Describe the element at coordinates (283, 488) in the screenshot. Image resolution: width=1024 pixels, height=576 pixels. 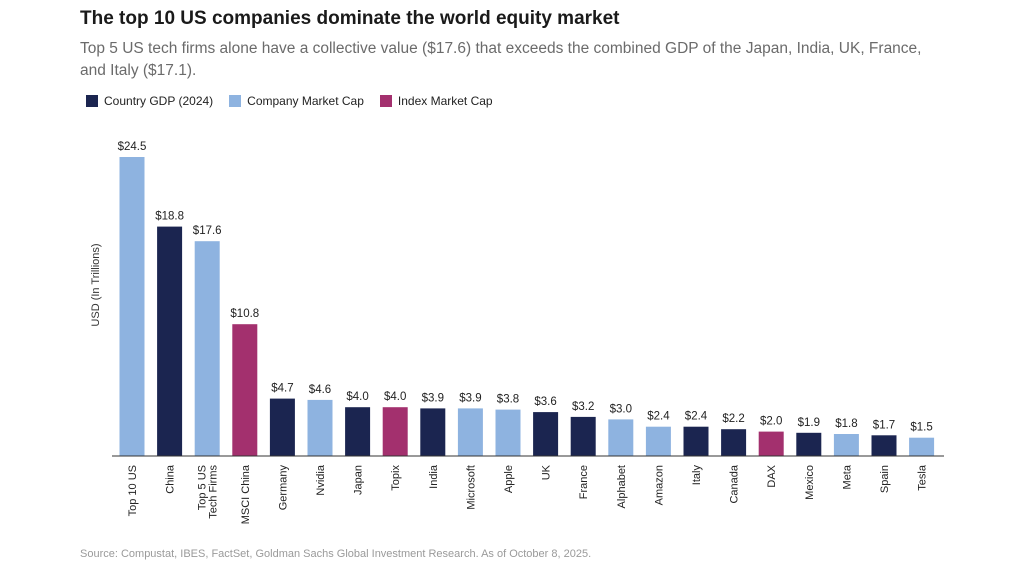
I see `category-label-germany: Germany` at that location.